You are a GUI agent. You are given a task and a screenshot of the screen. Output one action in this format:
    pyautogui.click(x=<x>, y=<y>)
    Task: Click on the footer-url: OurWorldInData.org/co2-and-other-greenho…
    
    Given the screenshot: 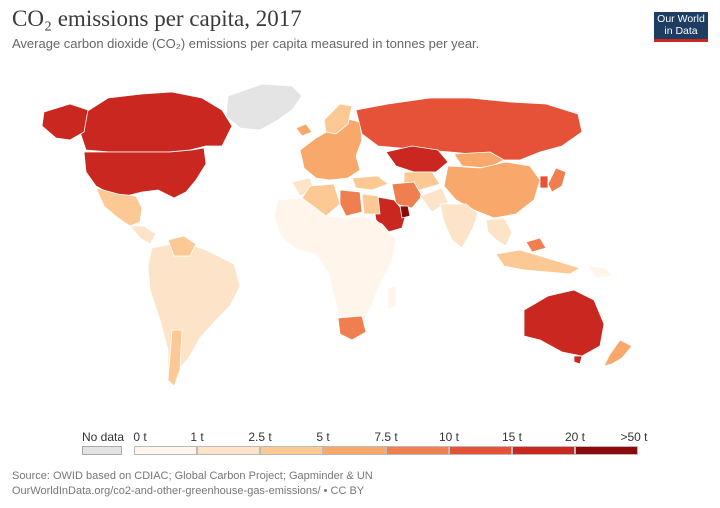 What is the action you would take?
    pyautogui.click(x=188, y=491)
    